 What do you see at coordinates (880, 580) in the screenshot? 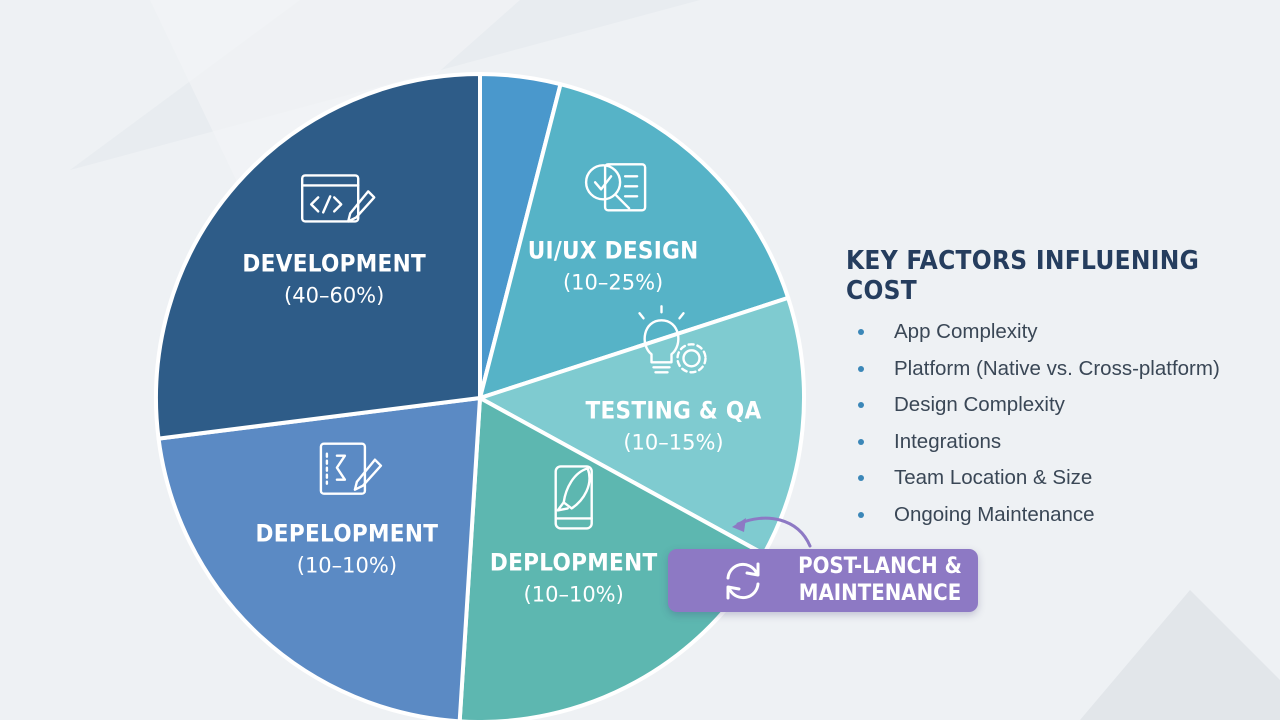
I see `post-launch-label: POST-LANCH & MAINTENANCE` at bounding box center [880, 580].